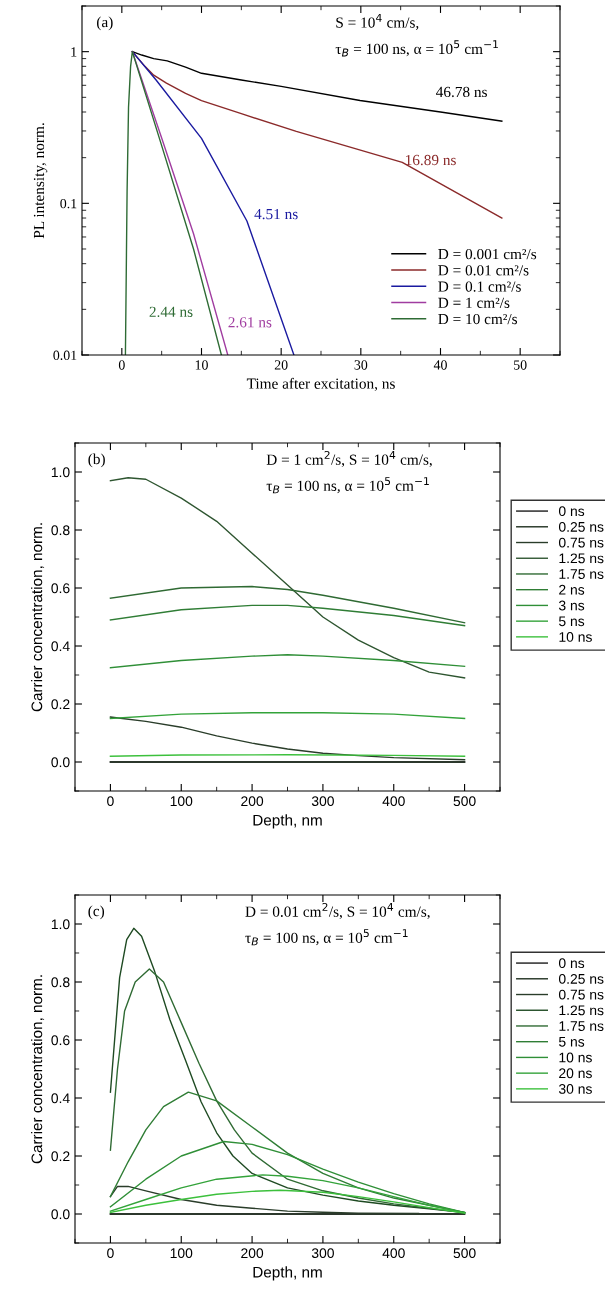 The width and height of the screenshot is (605, 1304). Describe the element at coordinates (474, 302) in the screenshot. I see `legend-label: D = 1 cm²/s` at that location.